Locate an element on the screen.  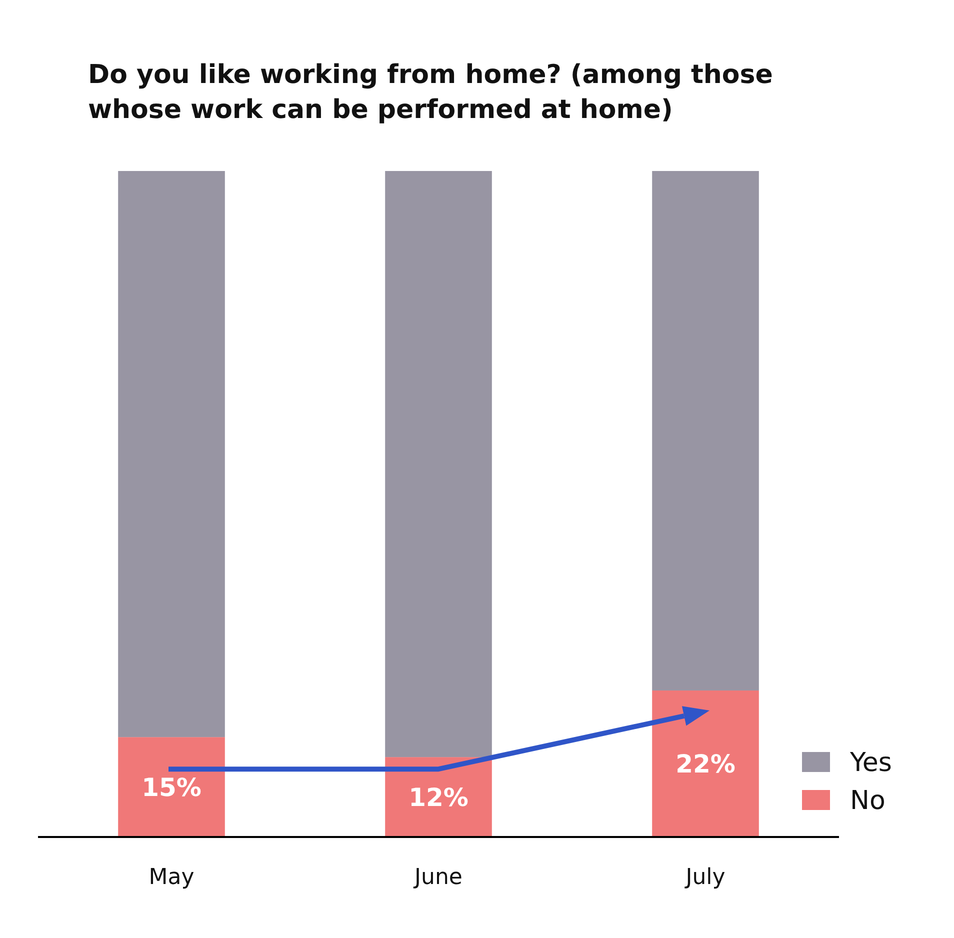
x-tick-label: July is located at coordinates (705, 877).